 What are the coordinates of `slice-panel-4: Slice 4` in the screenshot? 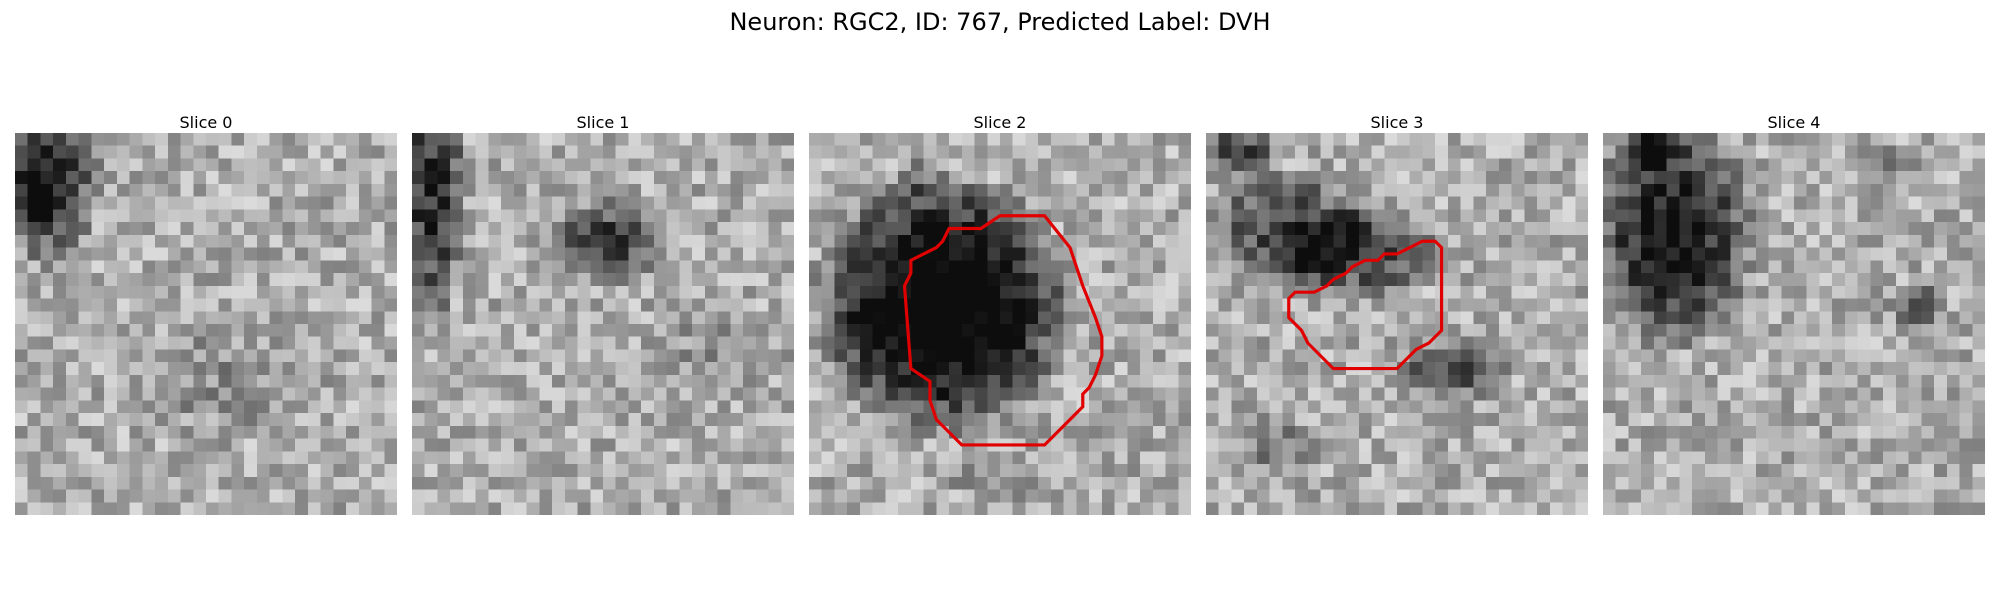 It's located at (1794, 314).